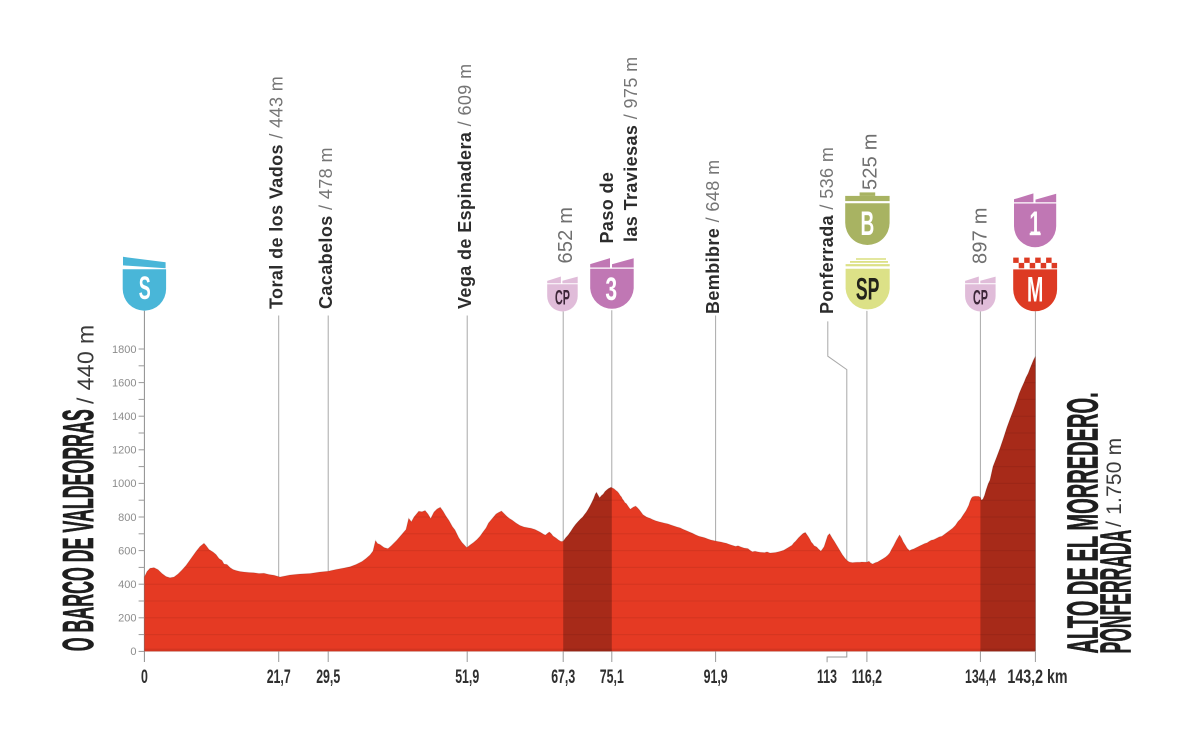 The height and width of the screenshot is (747, 1200). I want to click on svg-text: M, so click(1035, 290).